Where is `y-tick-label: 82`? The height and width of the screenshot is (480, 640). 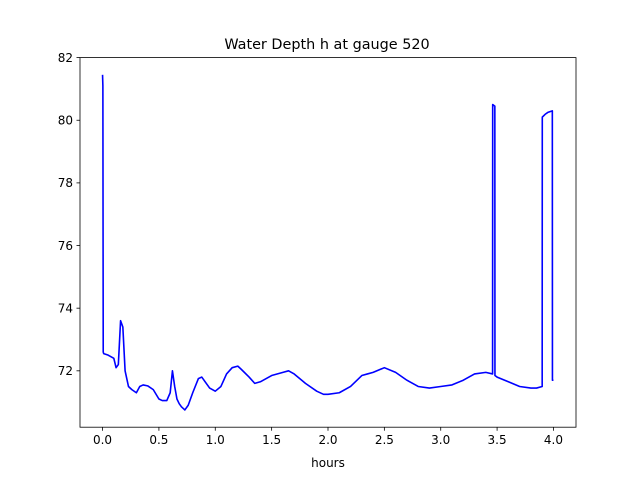
y-tick-label: 82 is located at coordinates (65, 58).